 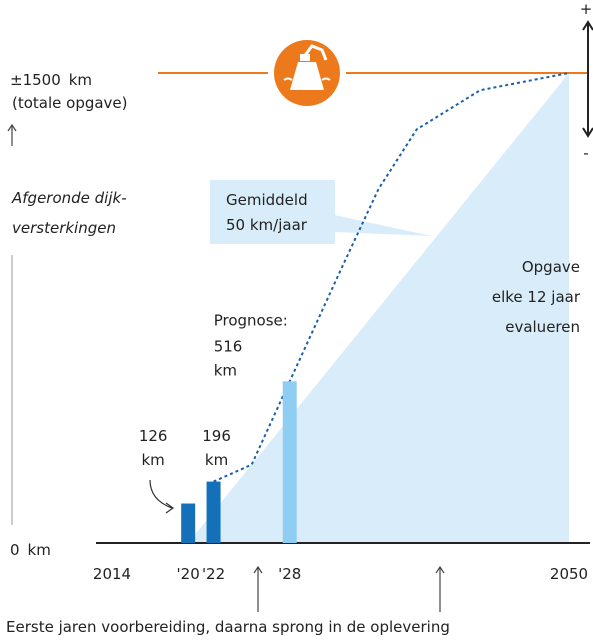 I want to click on note: evalueren, so click(x=542, y=327).